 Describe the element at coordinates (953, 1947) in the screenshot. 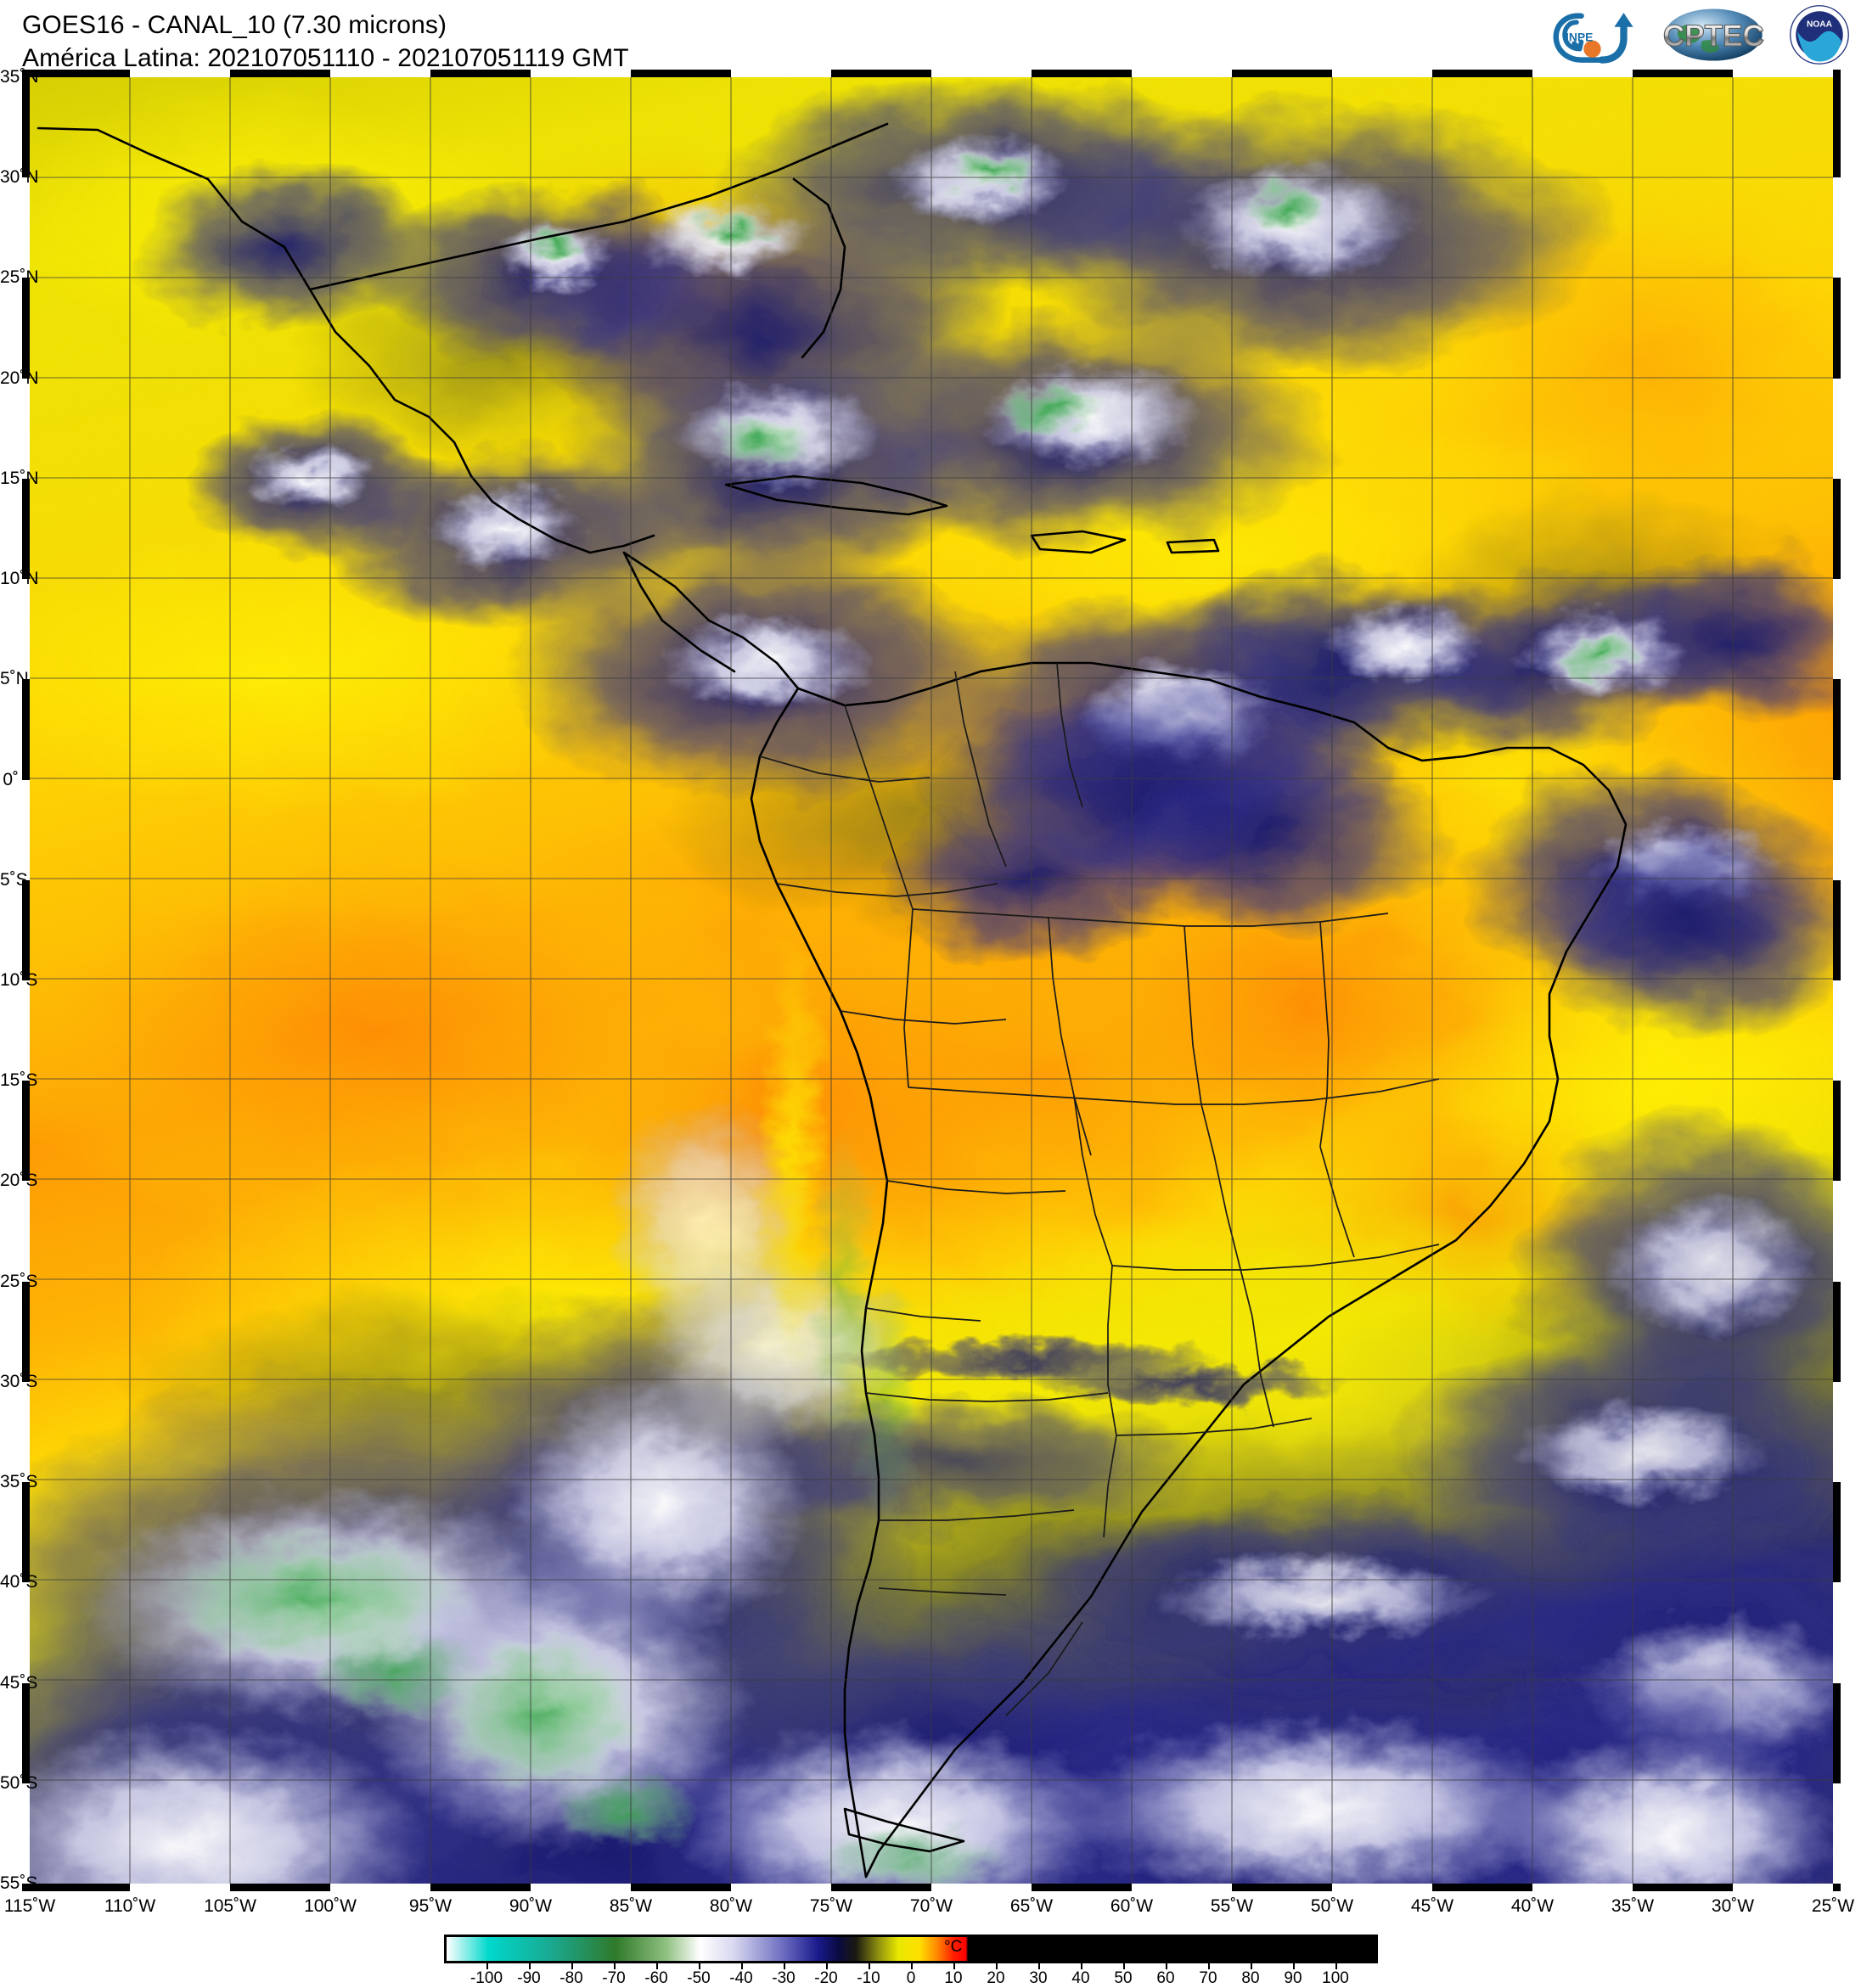

I see `colorbar-unit-label: °C` at that location.